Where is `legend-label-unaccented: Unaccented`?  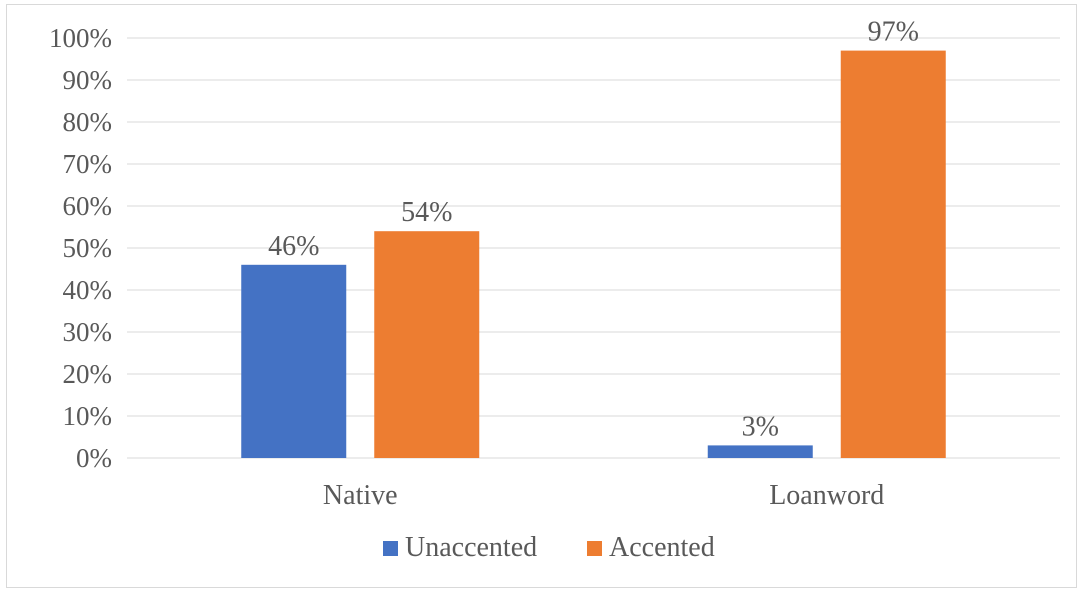
legend-label-unaccented: Unaccented is located at coordinates (471, 547).